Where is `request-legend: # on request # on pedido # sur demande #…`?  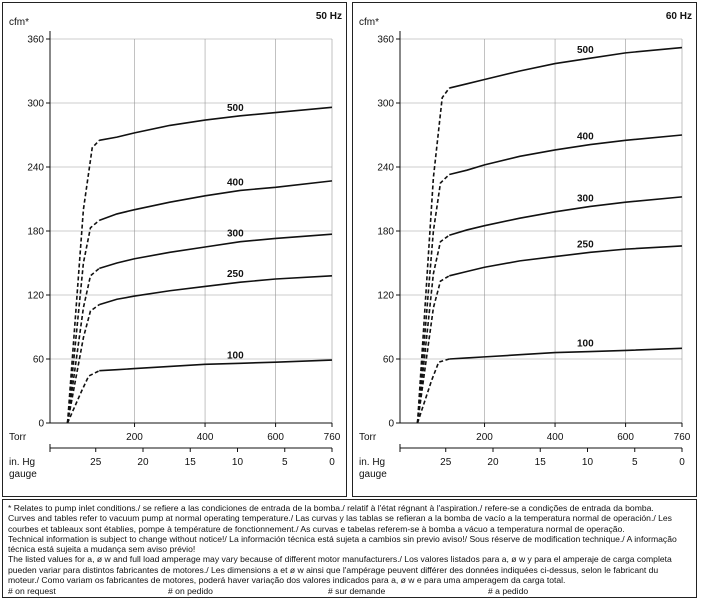 request-legend: # on request # on pedido # sur demande #… is located at coordinates (349, 591).